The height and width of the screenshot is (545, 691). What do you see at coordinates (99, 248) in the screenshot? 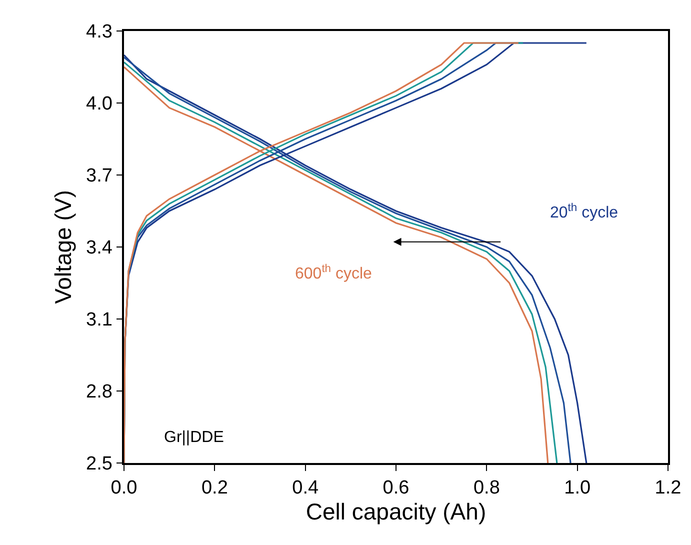
I see `y-tick-label: 3.4` at bounding box center [99, 248].